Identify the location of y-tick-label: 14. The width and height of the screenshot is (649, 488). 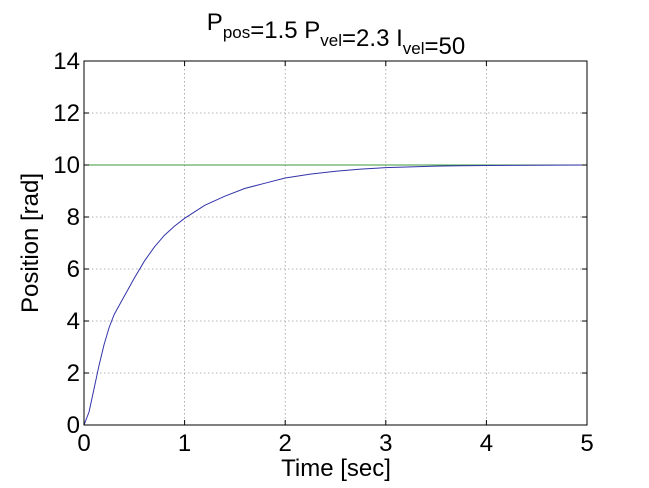
(66, 61).